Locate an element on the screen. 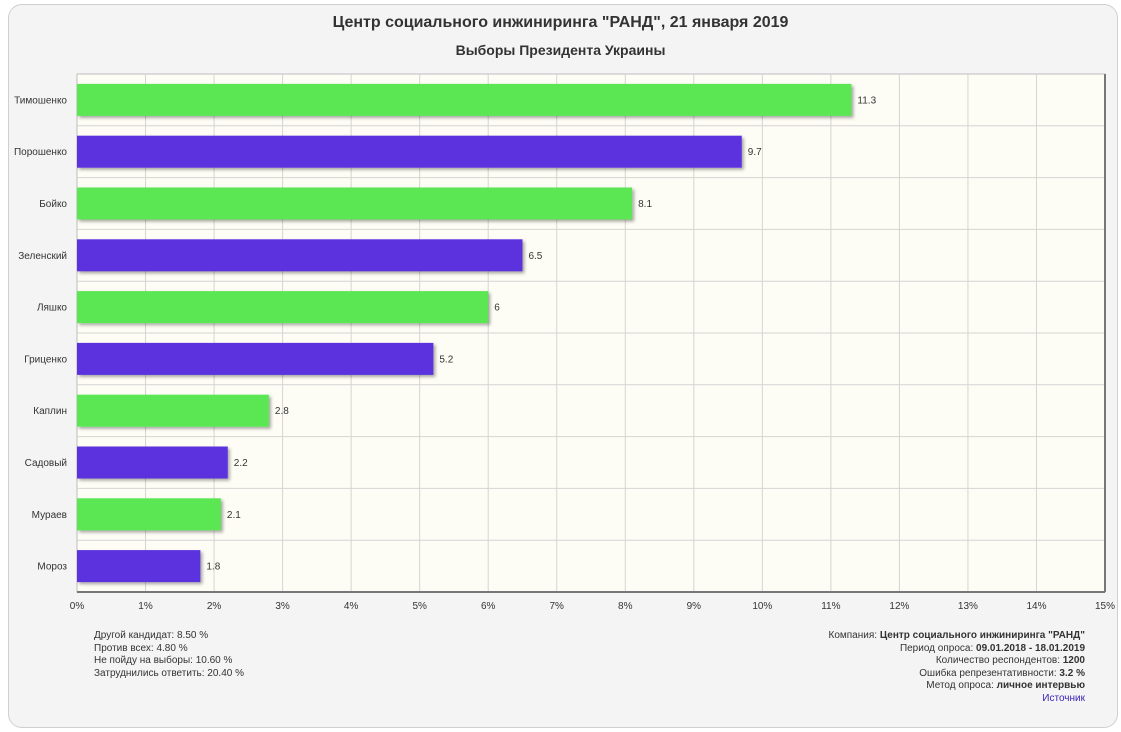  meta-method: Метод опроса: личное интервью is located at coordinates (957, 686).